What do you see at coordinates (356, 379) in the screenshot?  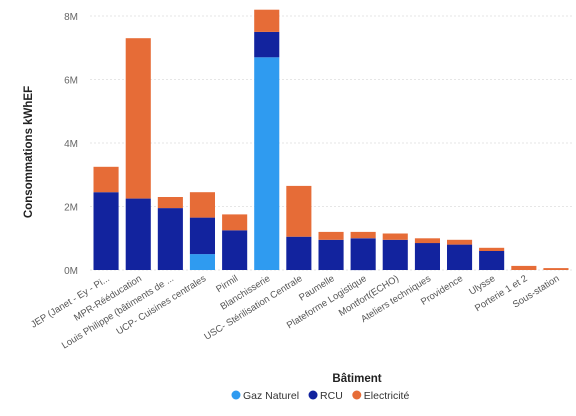 I see `x-axis-title: Bâtiment` at bounding box center [356, 379].